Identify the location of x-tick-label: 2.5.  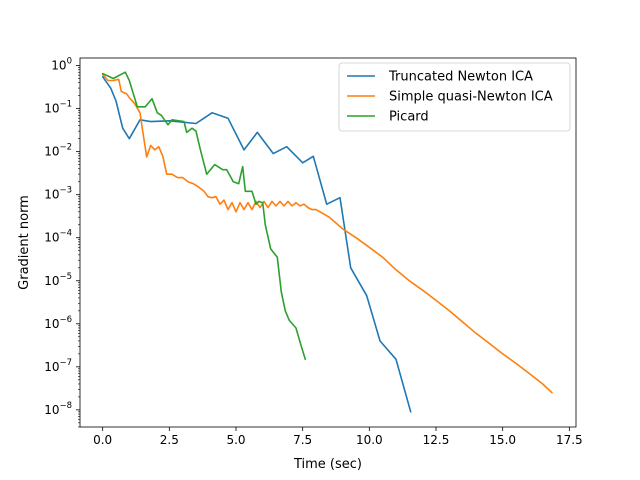
(169, 440).